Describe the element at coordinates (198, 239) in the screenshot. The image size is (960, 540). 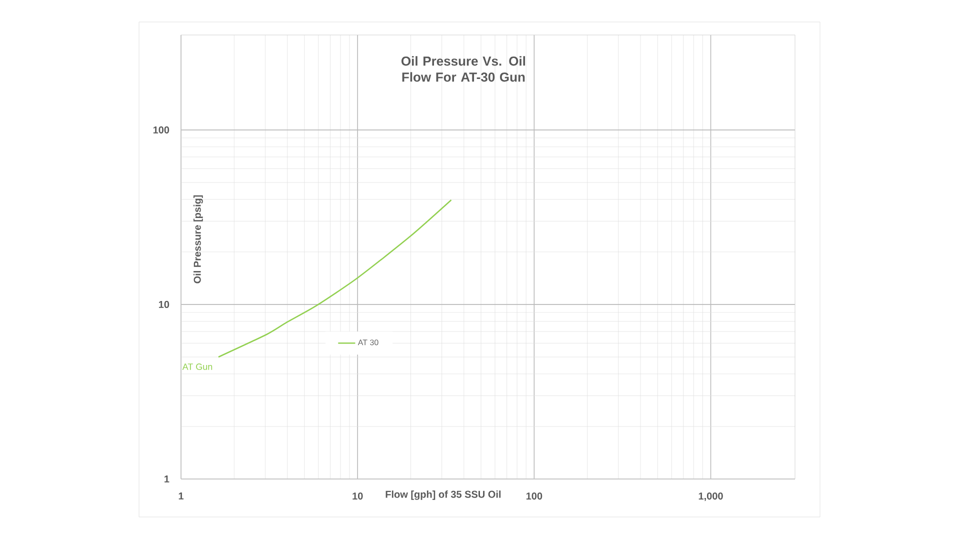
I see `y-axis-title: Oil Pressure [psig]` at that location.